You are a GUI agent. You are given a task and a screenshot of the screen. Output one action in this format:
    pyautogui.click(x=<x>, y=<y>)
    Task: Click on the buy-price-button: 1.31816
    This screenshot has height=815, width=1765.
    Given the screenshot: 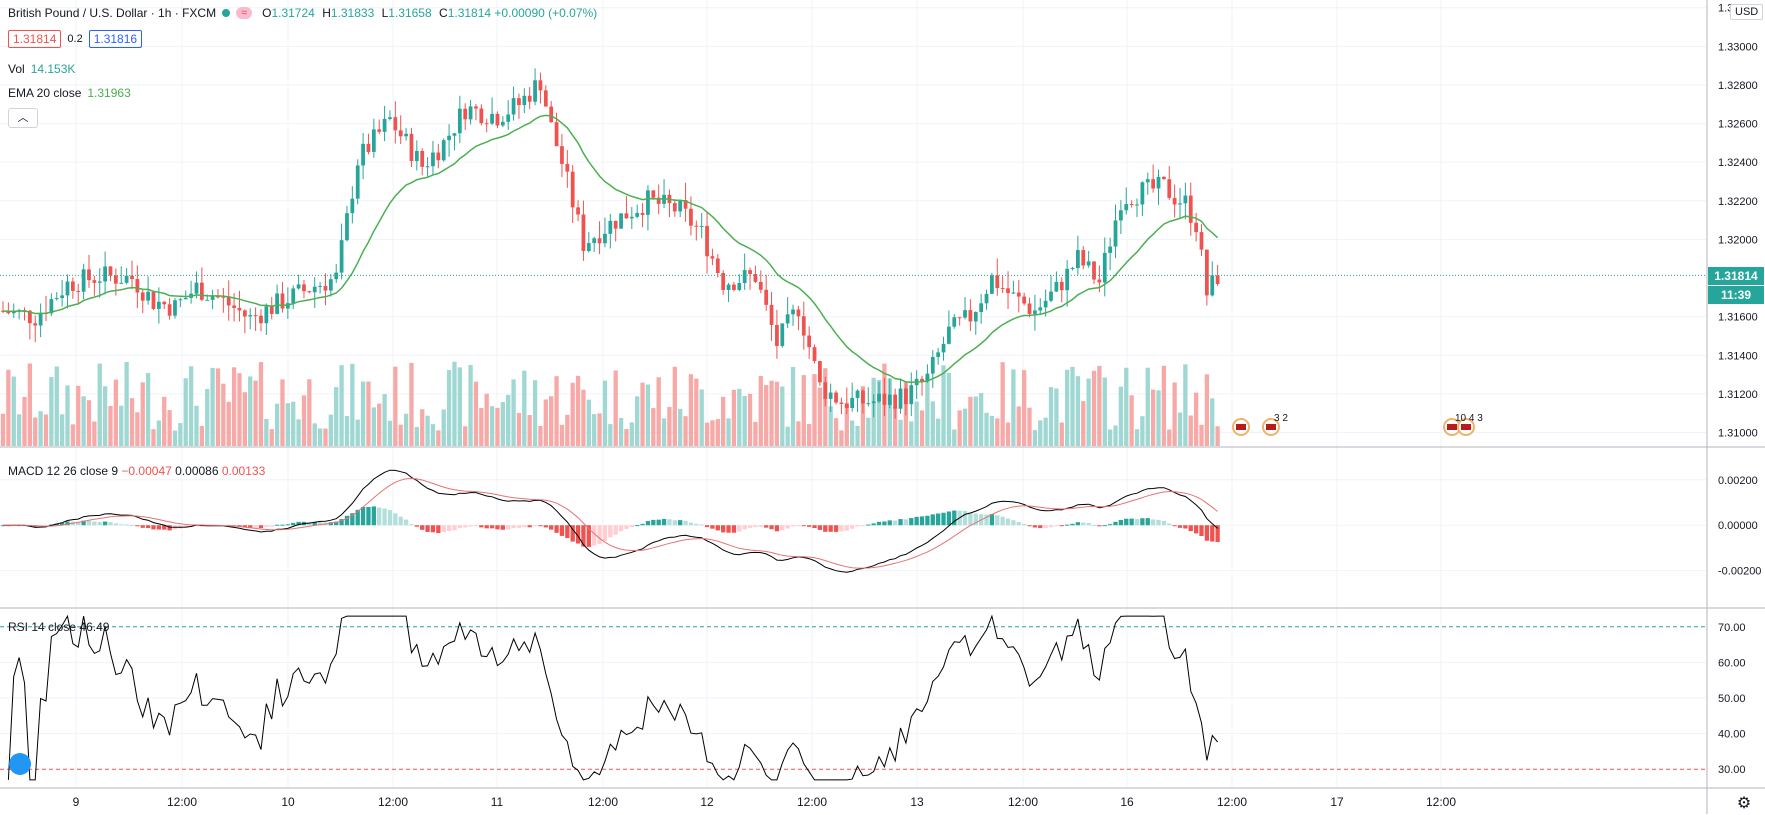 What is the action you would take?
    pyautogui.click(x=115, y=39)
    